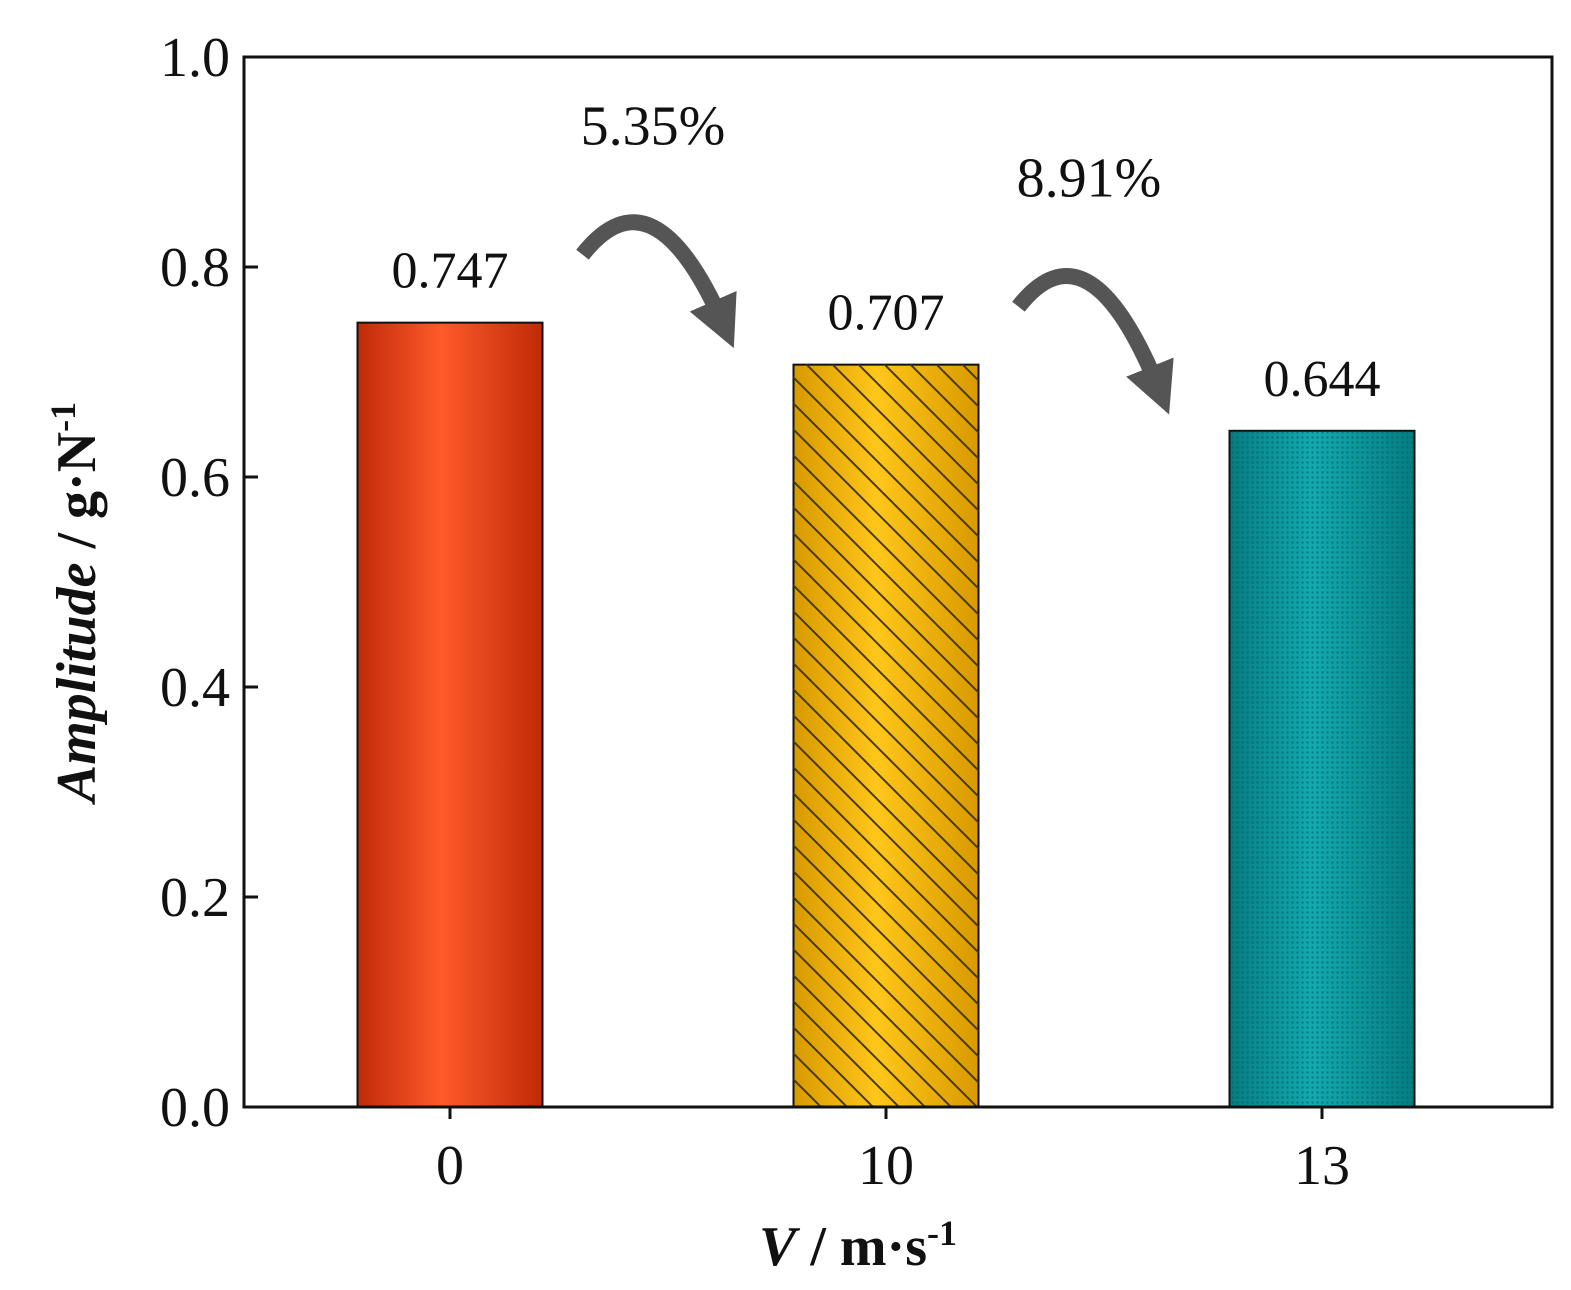  What do you see at coordinates (195, 58) in the screenshot?
I see `y-tick-label: 1.0` at bounding box center [195, 58].